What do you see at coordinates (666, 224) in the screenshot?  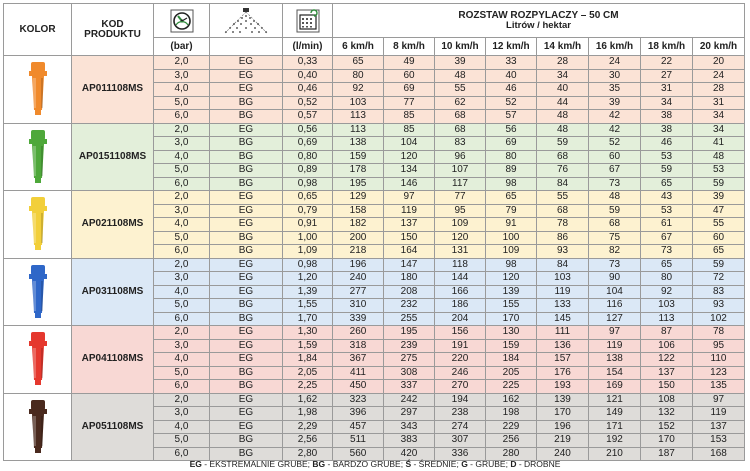 I see `rate-value: 61` at bounding box center [666, 224].